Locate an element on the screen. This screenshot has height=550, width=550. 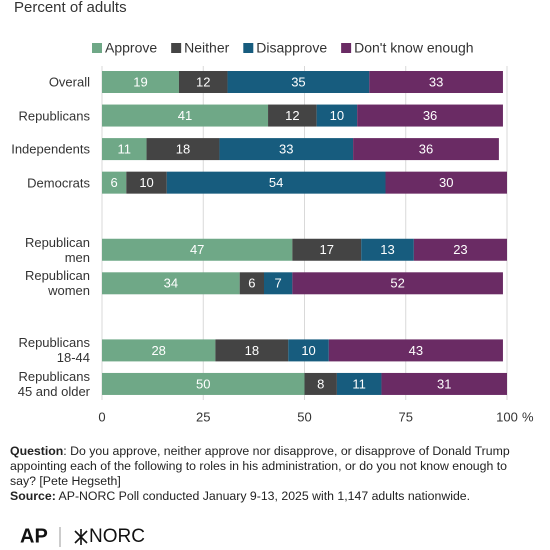
logo-star is located at coordinates (81, 537).